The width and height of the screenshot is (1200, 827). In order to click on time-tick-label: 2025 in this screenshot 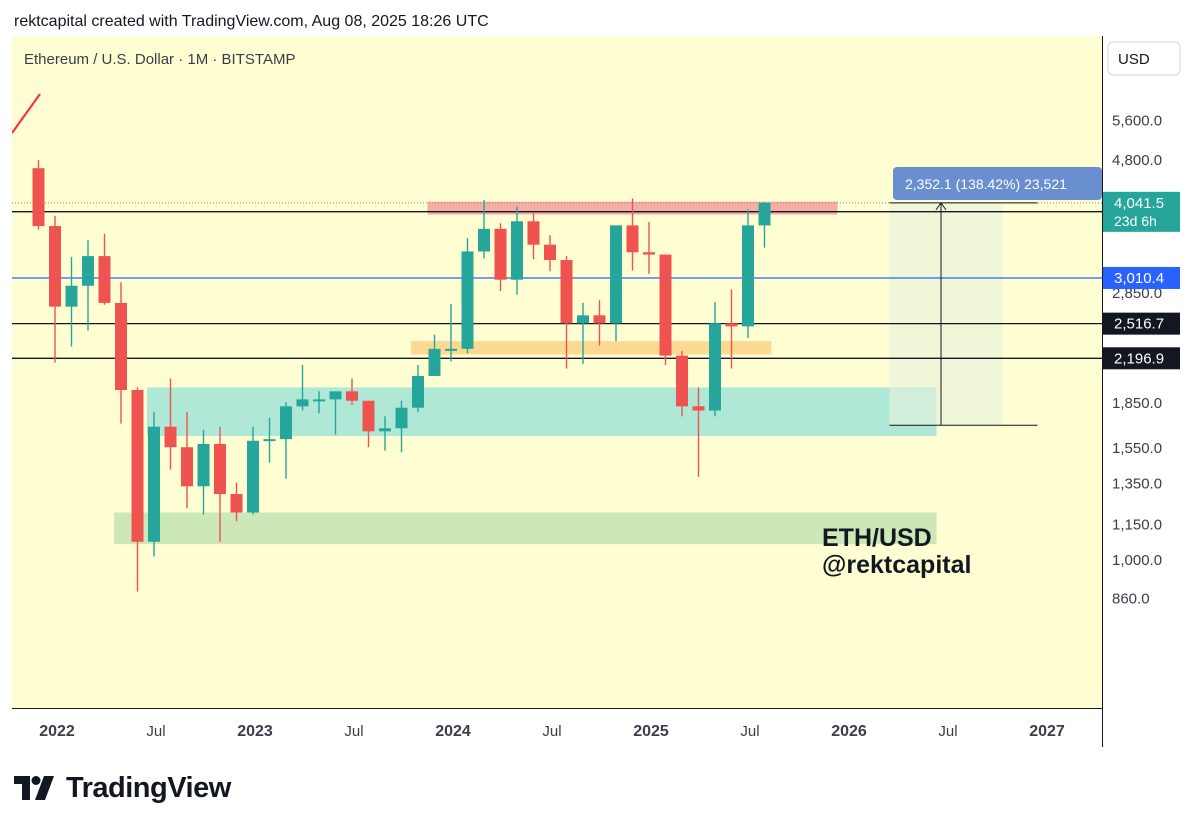, I will do `click(651, 731)`.